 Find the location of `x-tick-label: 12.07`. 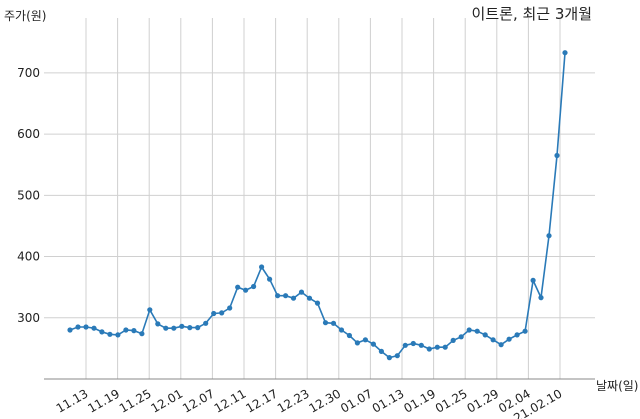

x-tick-label: 12.07 is located at coordinates (198, 400).